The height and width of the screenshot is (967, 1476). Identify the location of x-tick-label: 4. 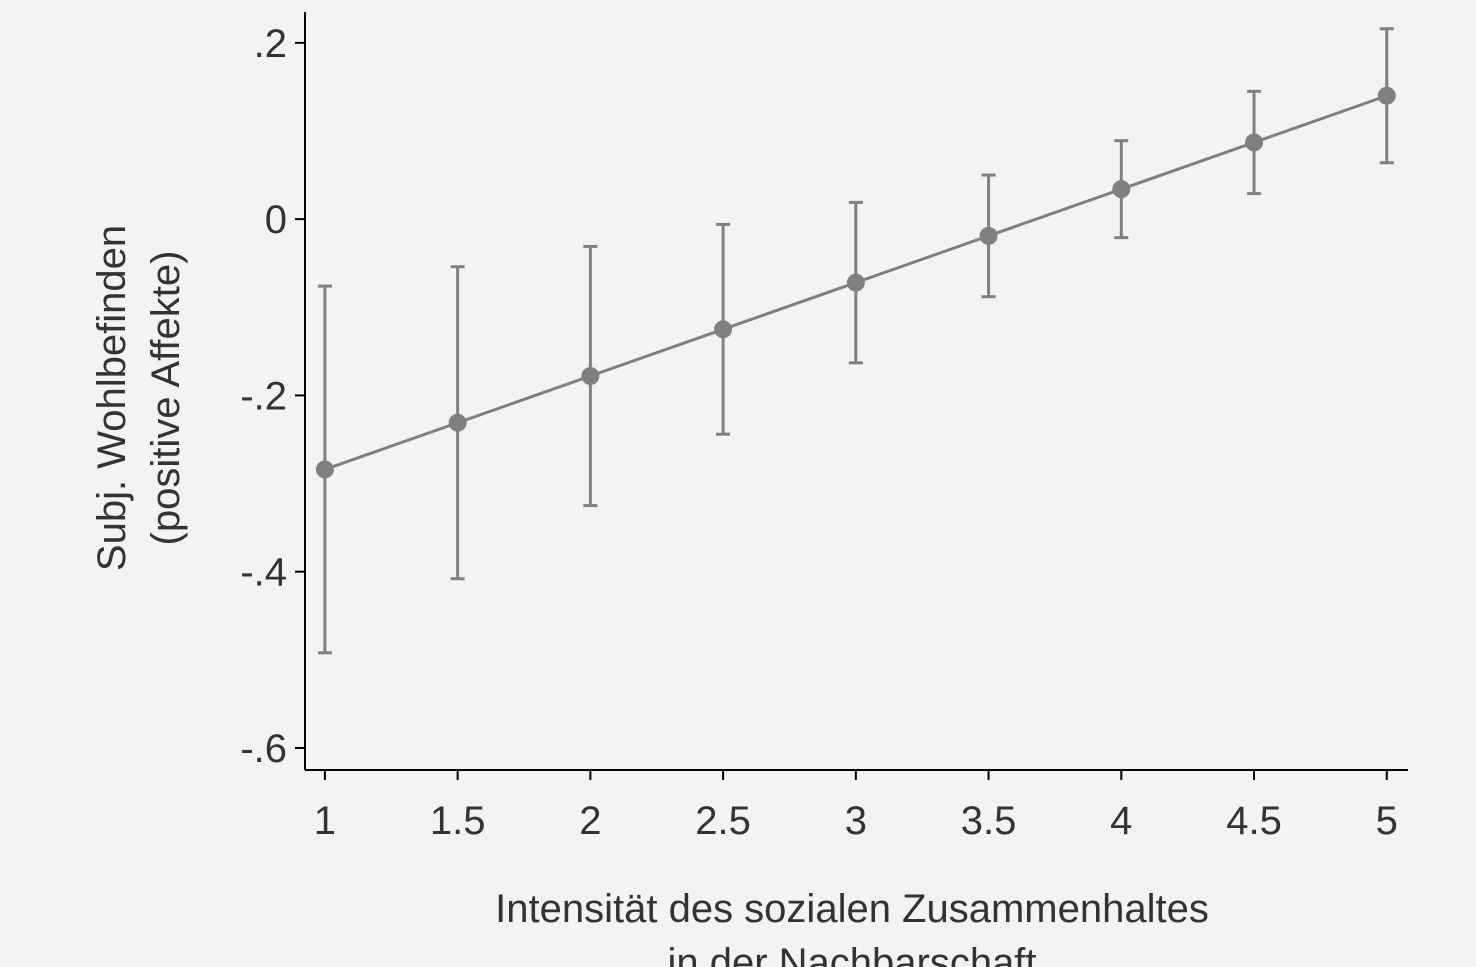
(1121, 821).